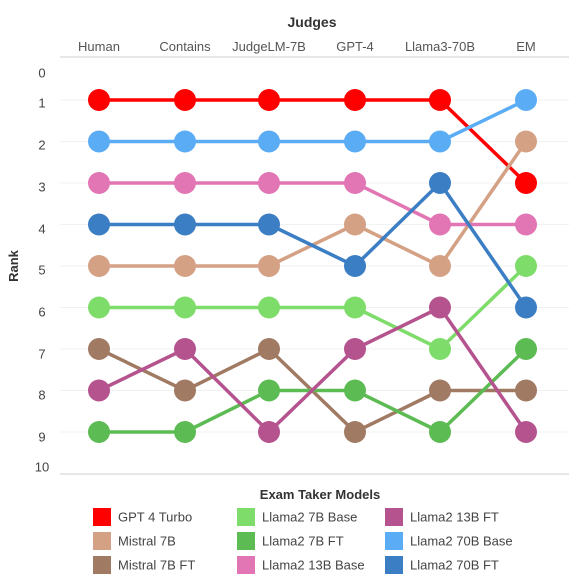 The height and width of the screenshot is (580, 569). What do you see at coordinates (156, 564) in the screenshot?
I see `legend-label-mistral-7b-ft: Mistral 7B FT` at bounding box center [156, 564].